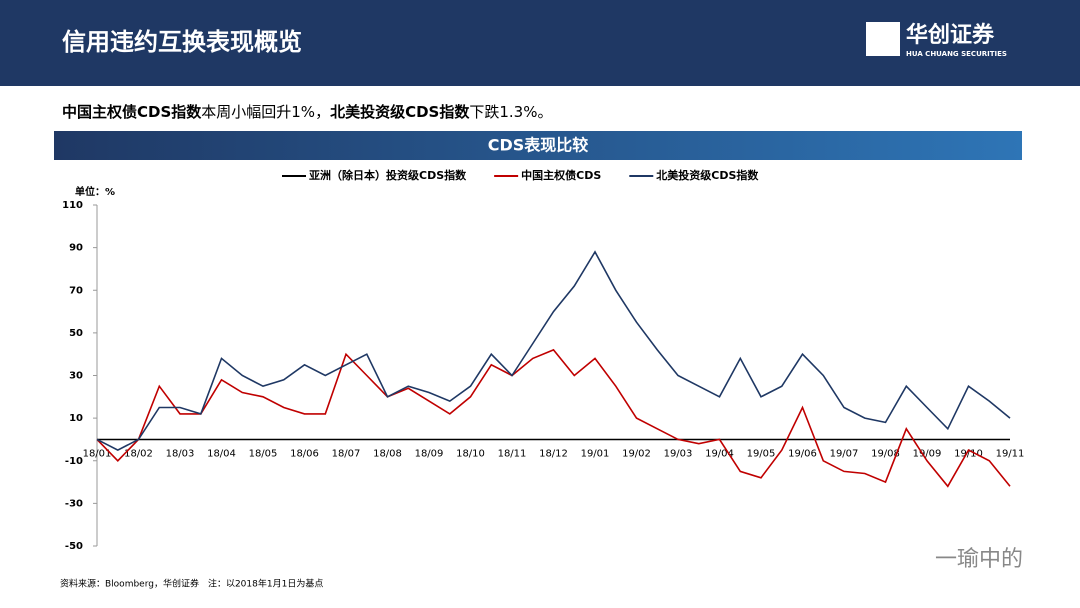  What do you see at coordinates (979, 559) in the screenshot?
I see `watermark: 一瑜中的` at bounding box center [979, 559].